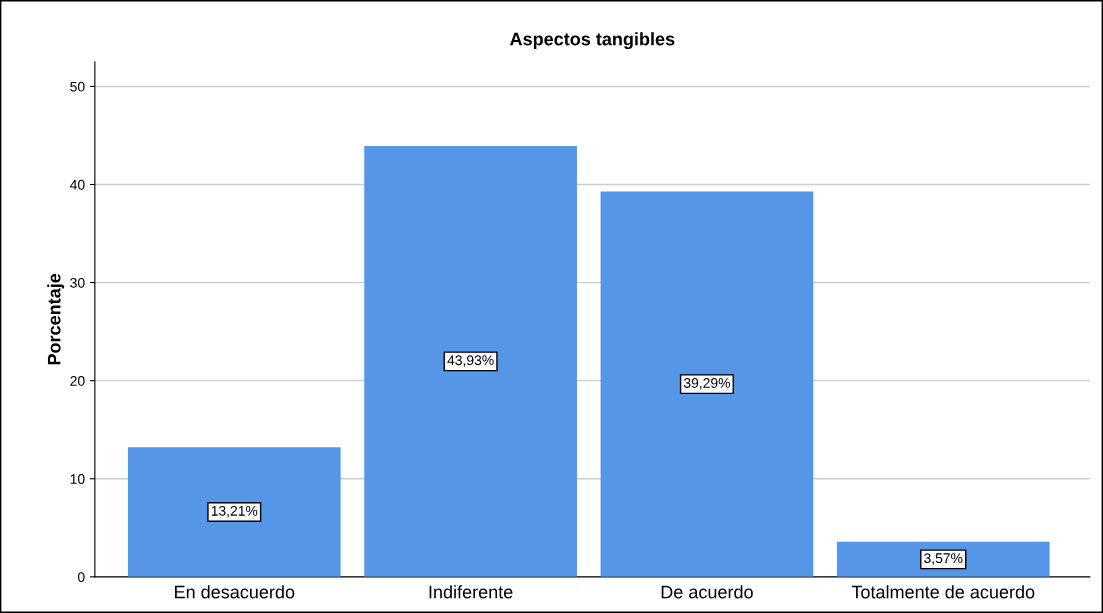 This screenshot has width=1103, height=613. Describe the element at coordinates (77, 479) in the screenshot. I see `y-tick-label: 10` at that location.